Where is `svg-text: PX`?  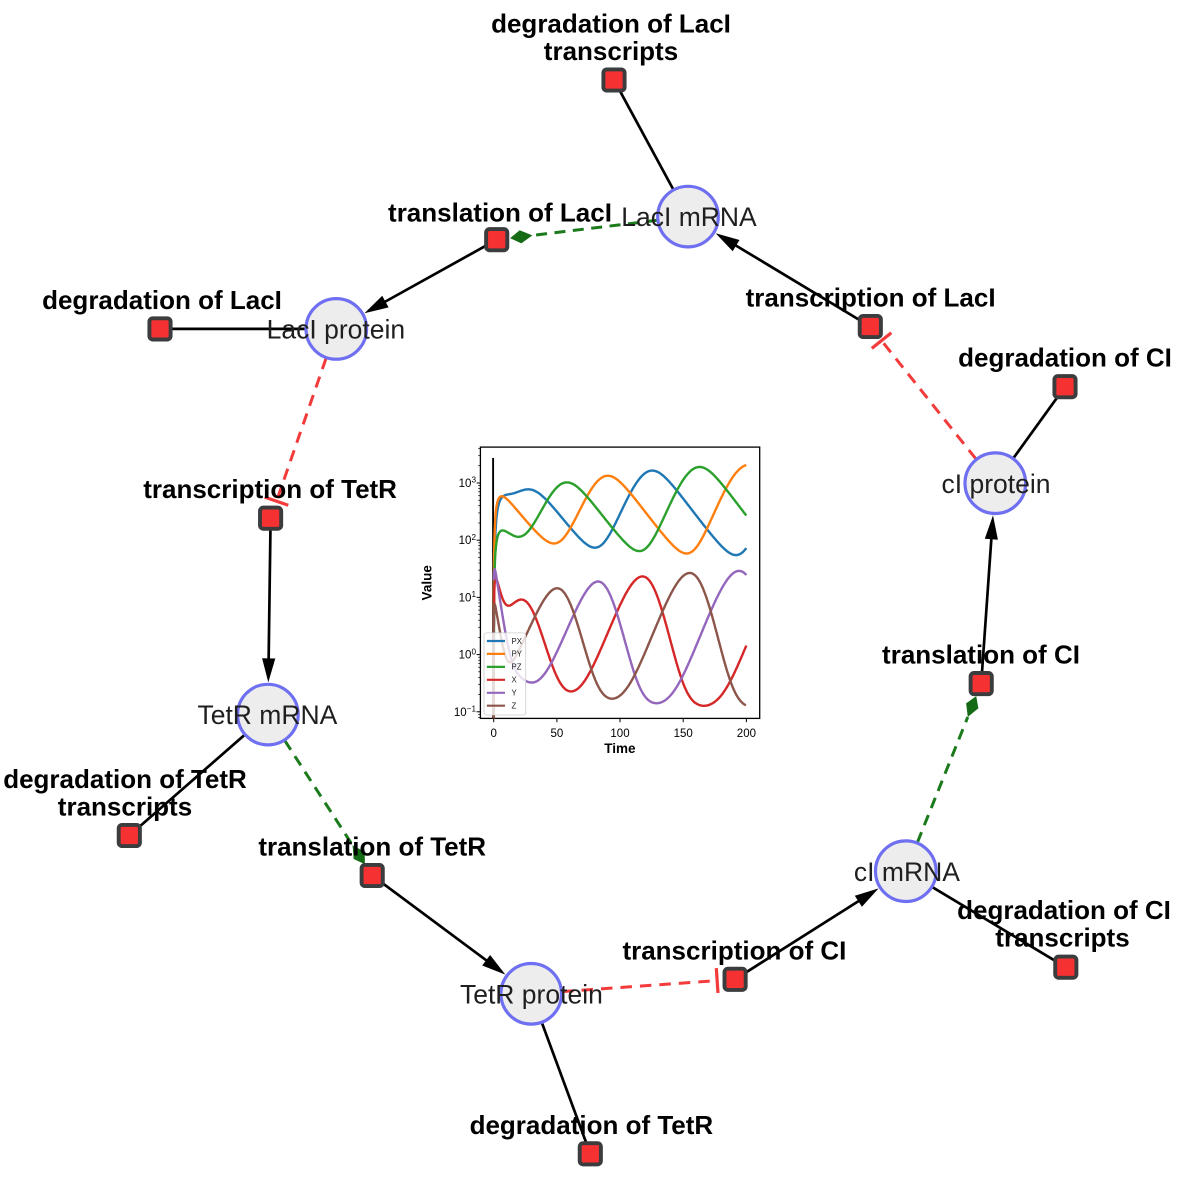 svg-text: PX is located at coordinates (517, 641).